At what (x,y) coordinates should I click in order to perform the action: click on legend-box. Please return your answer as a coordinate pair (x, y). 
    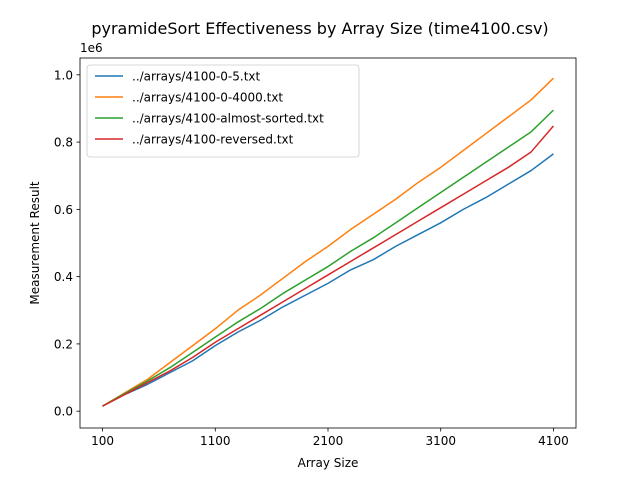
    Looking at the image, I should click on (223, 111).